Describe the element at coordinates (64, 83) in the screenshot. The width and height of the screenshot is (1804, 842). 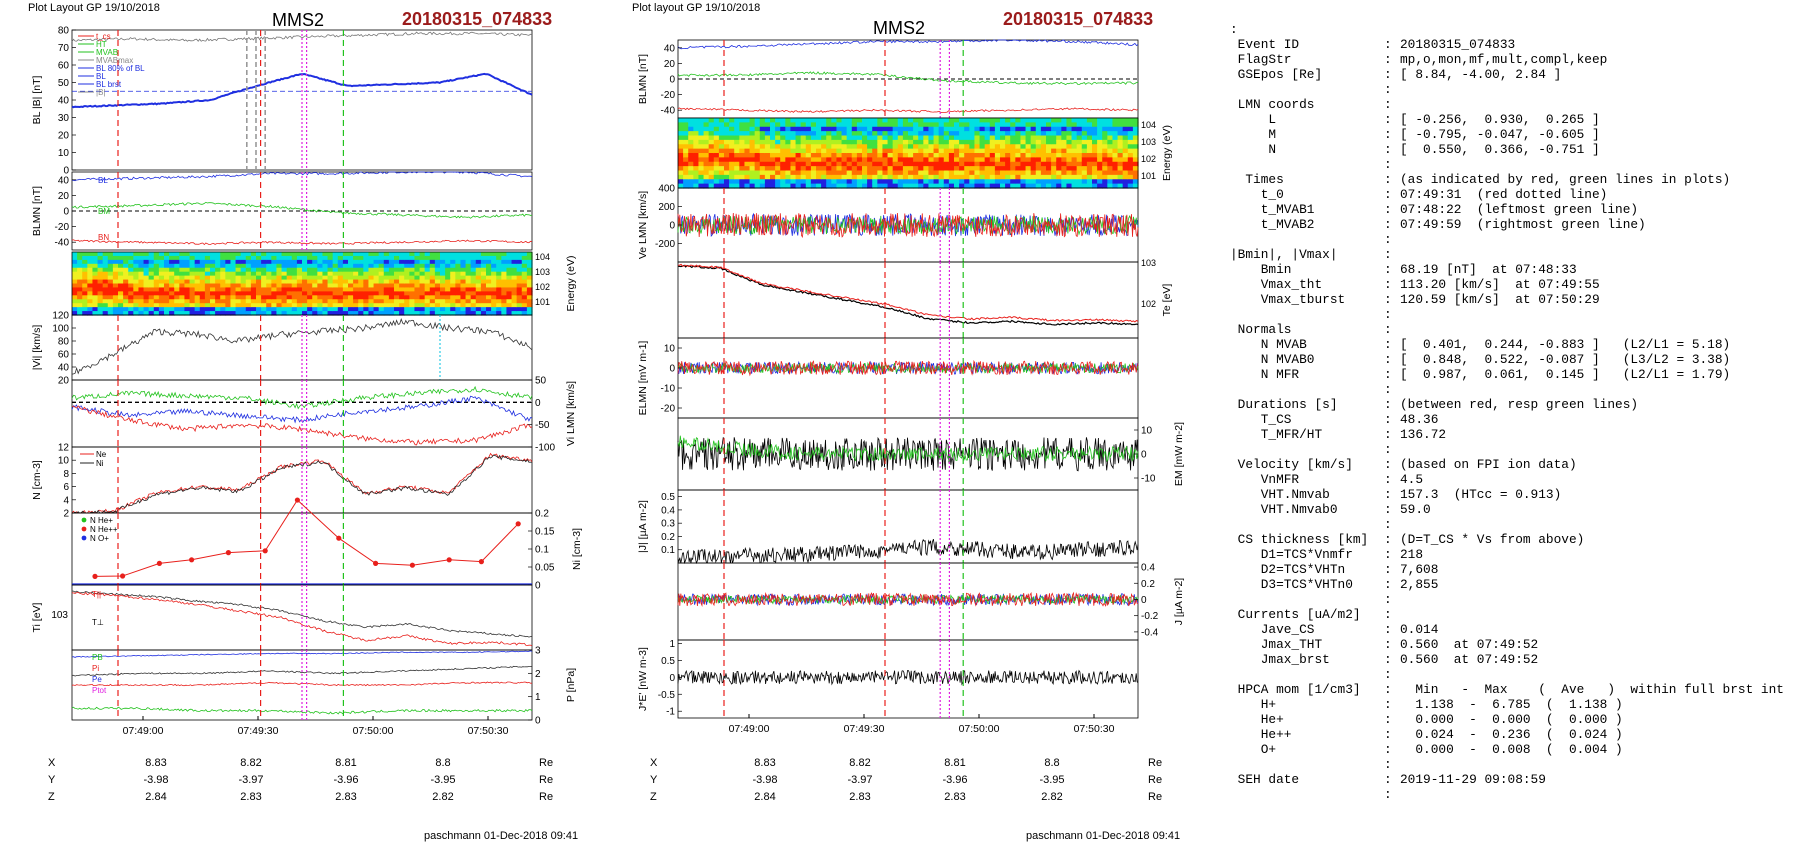
I see `tick-label: 50` at that location.